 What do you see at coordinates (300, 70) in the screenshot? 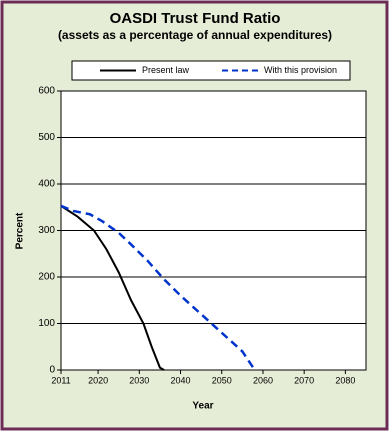
I see `legend-label: With this provision` at bounding box center [300, 70].